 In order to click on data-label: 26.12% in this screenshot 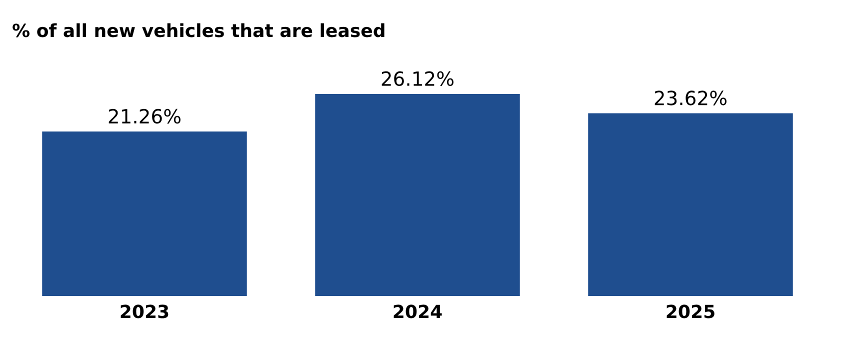, I will do `click(418, 78)`.